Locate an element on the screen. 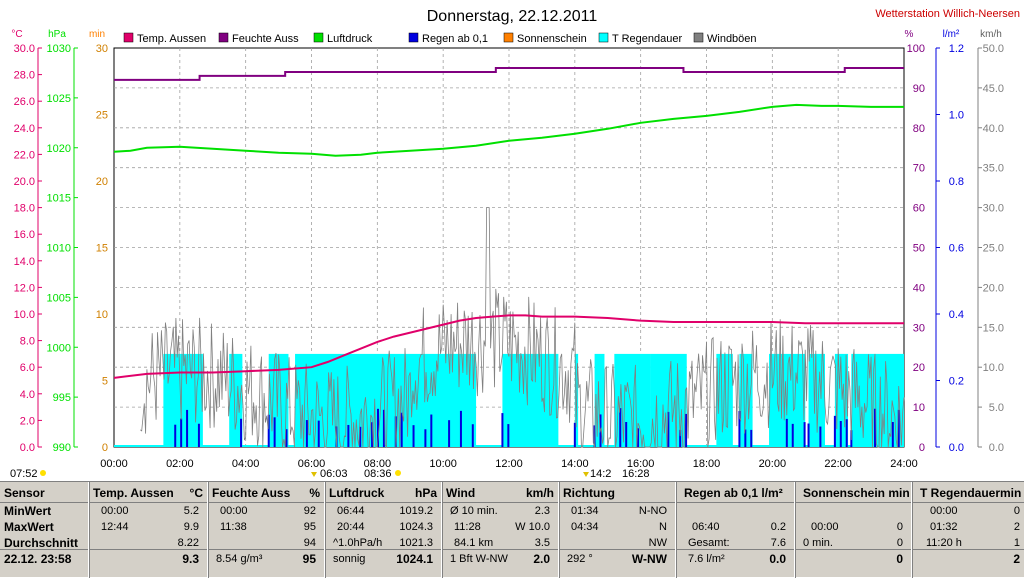 Image resolution: width=1024 pixels, height=578 pixels. wind-unit: km/h is located at coordinates (539, 493).